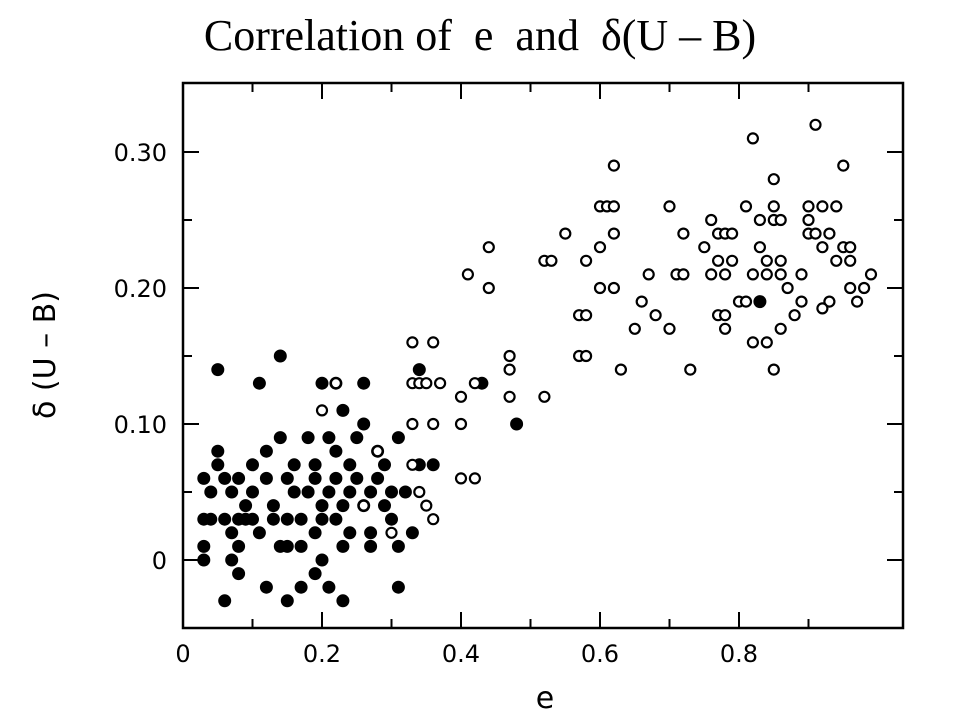 This screenshot has width=960, height=720. What do you see at coordinates (182, 654) in the screenshot?
I see `x-tick-label: 0` at bounding box center [182, 654].